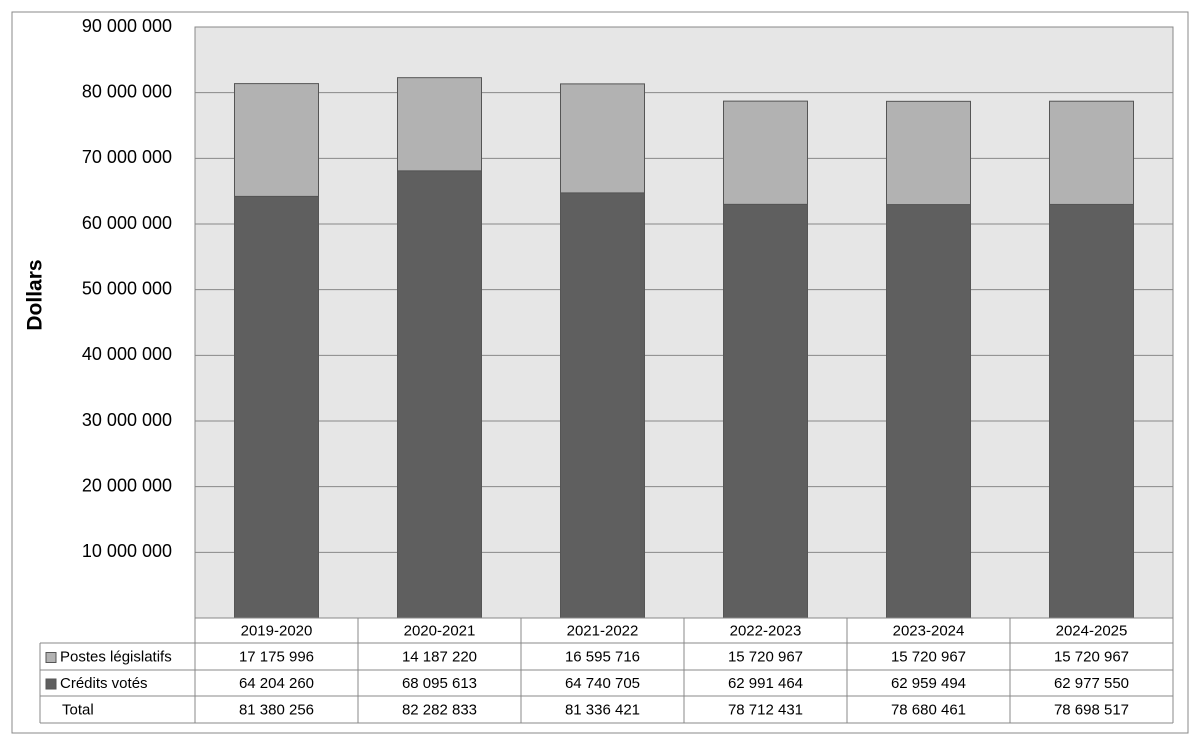 This screenshot has width=1200, height=738. Describe the element at coordinates (127, 157) in the screenshot. I see `y-tick-label: 70 000 000` at that location.